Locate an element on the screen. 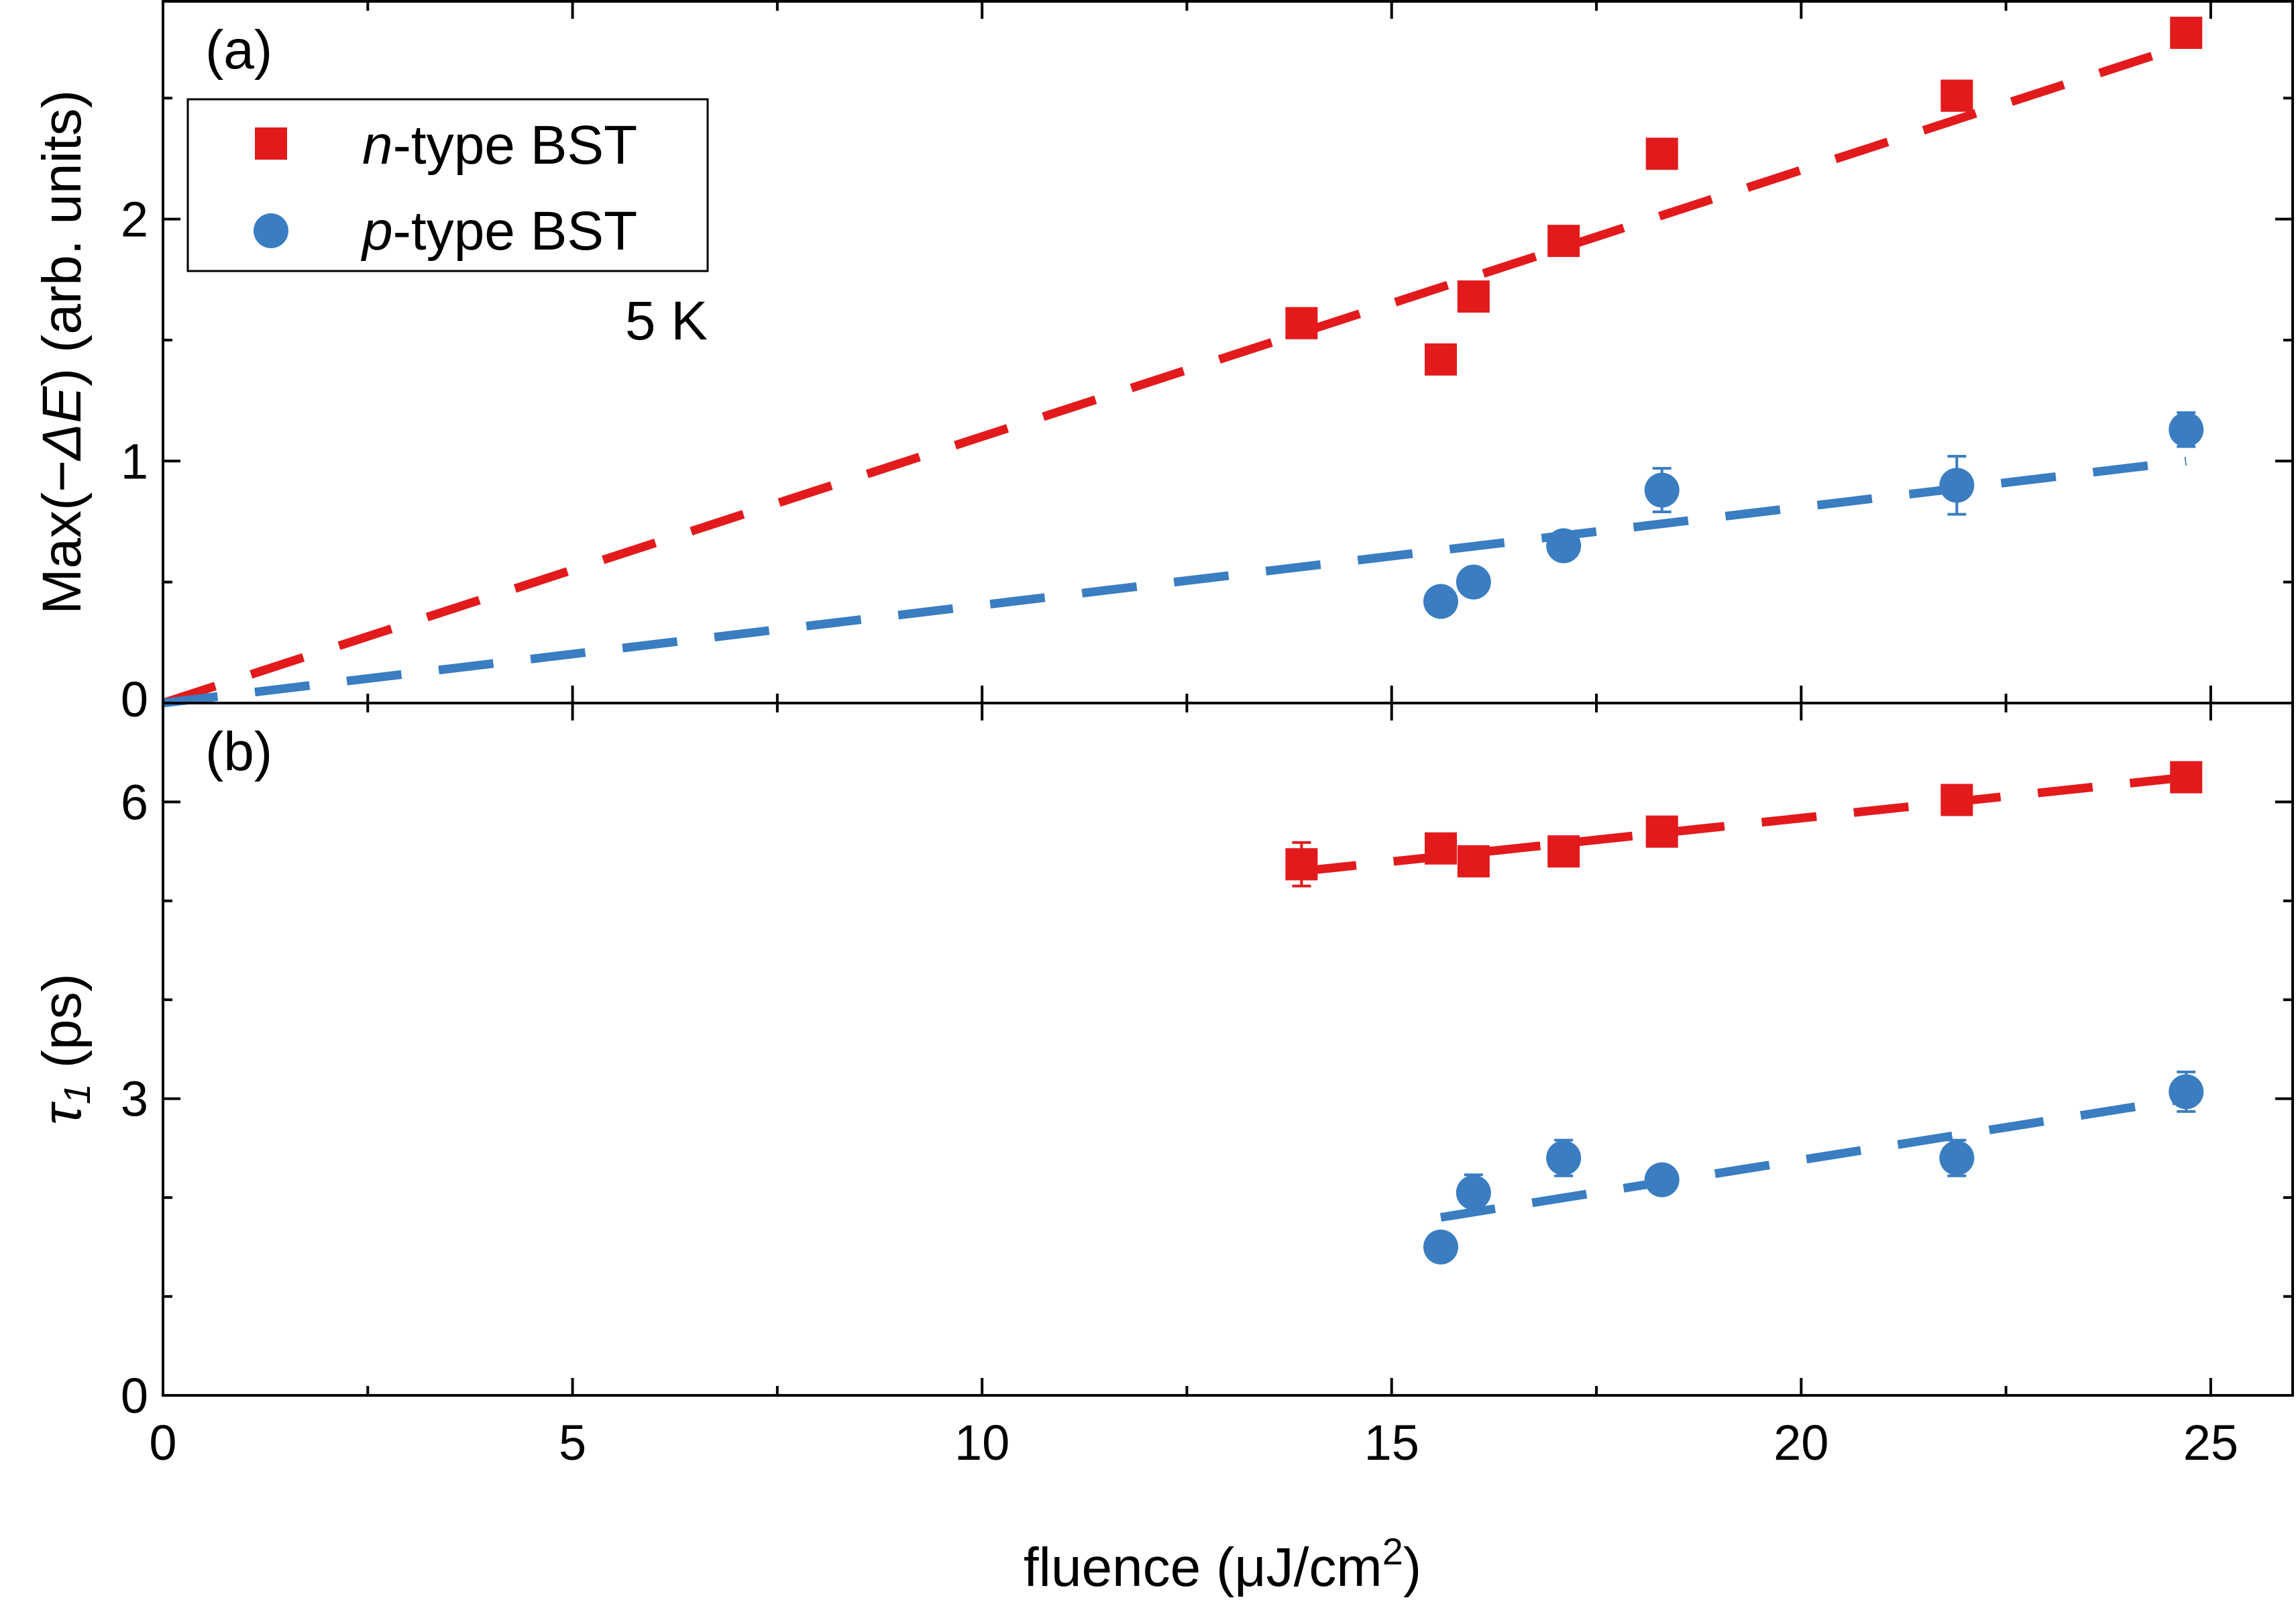 This screenshot has width=2296, height=1604. x-tick-label: 0 is located at coordinates (162, 1443).